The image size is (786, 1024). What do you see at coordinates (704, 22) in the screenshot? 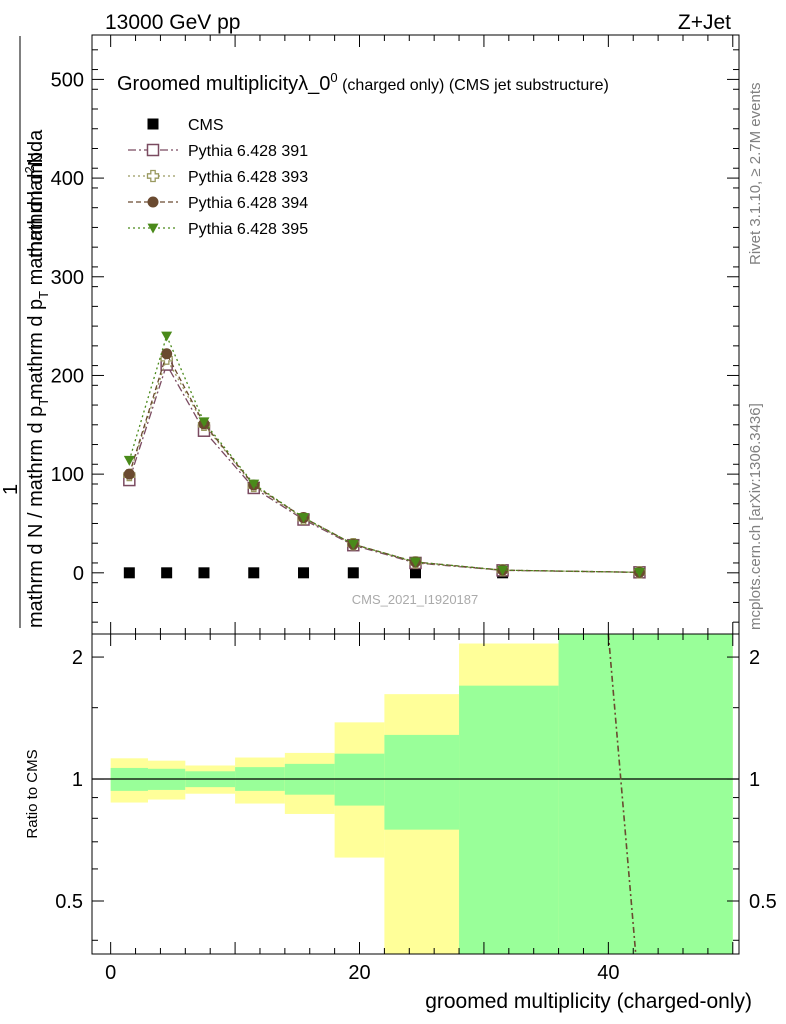
I see `header-process: Z+Jet` at bounding box center [704, 22].